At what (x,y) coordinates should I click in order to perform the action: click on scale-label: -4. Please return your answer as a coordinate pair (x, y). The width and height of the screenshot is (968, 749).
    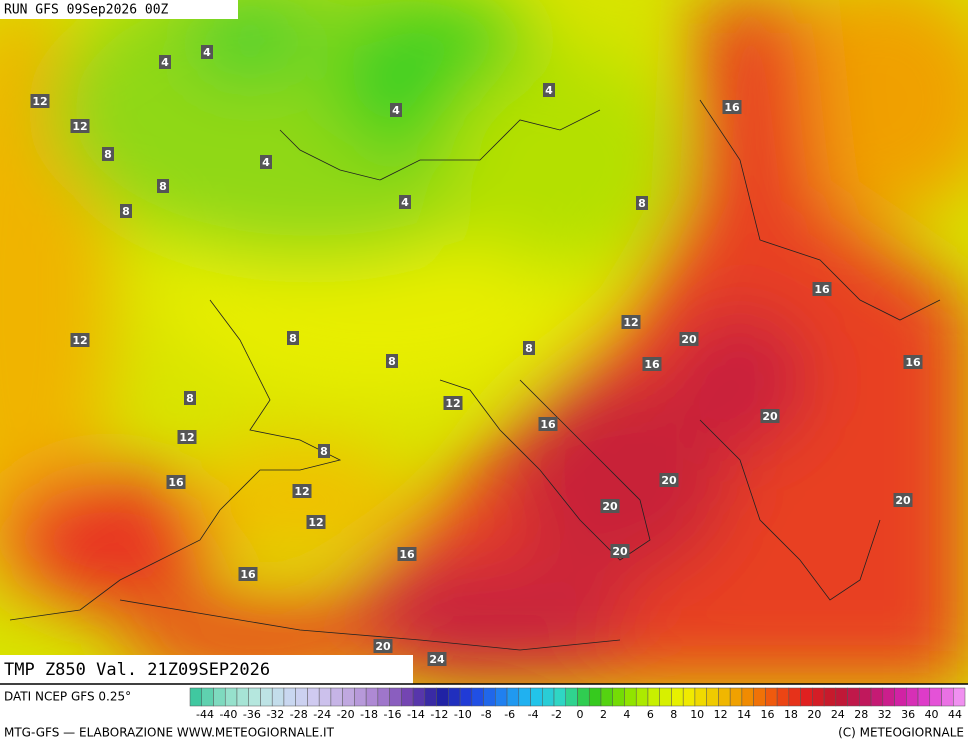
    Looking at the image, I should click on (533, 714).